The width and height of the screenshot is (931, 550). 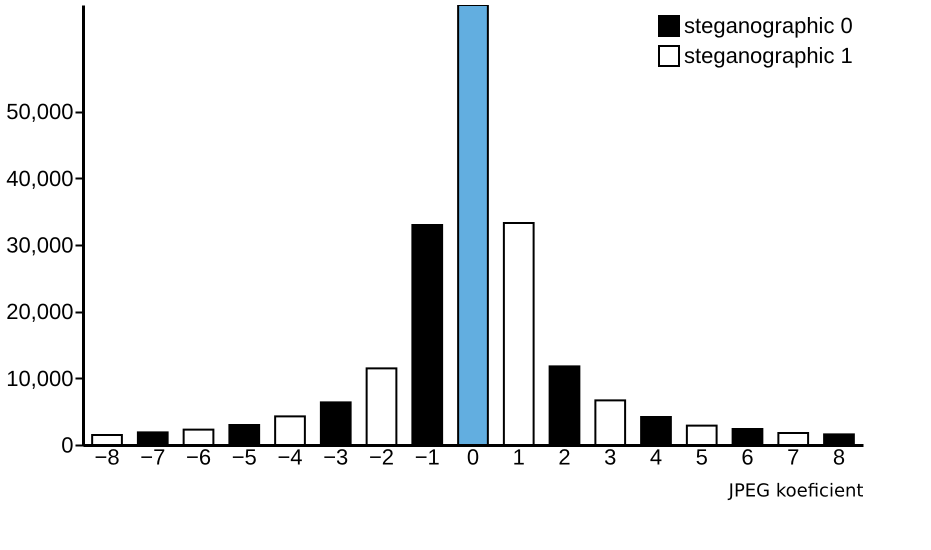 What do you see at coordinates (656, 457) in the screenshot?
I see `x-tick-label: 4` at bounding box center [656, 457].